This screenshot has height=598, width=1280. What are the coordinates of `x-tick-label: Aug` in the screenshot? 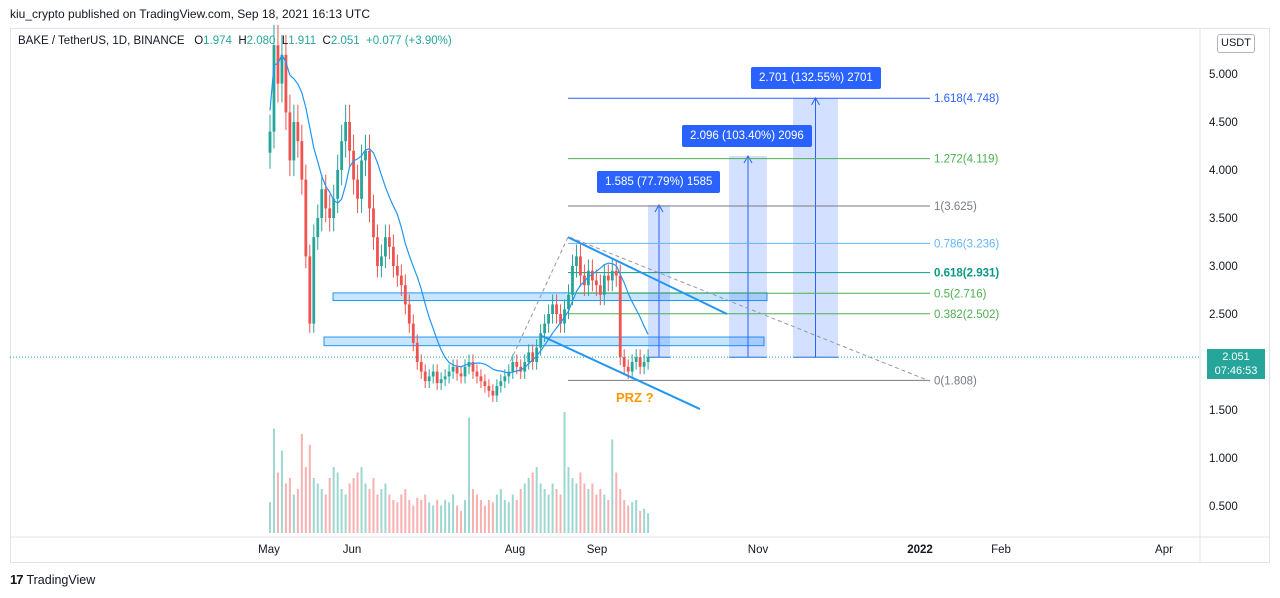 It's located at (515, 550).